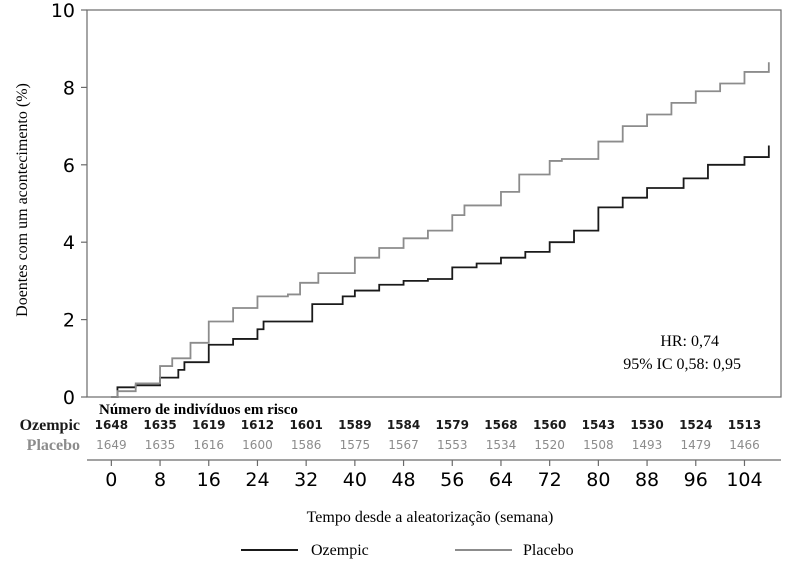  I want to click on x-tick-label: 88, so click(647, 480).